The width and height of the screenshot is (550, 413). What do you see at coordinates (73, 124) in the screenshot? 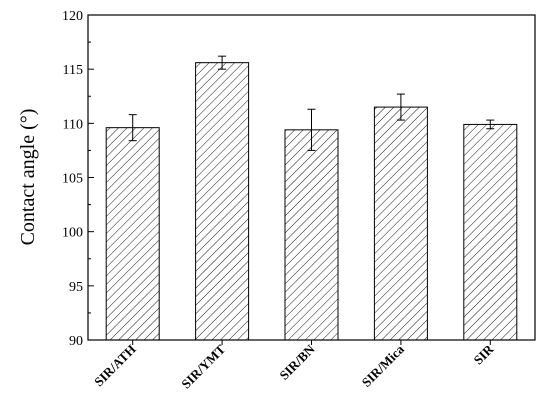
I see `y-tick-label: 110` at bounding box center [73, 124].